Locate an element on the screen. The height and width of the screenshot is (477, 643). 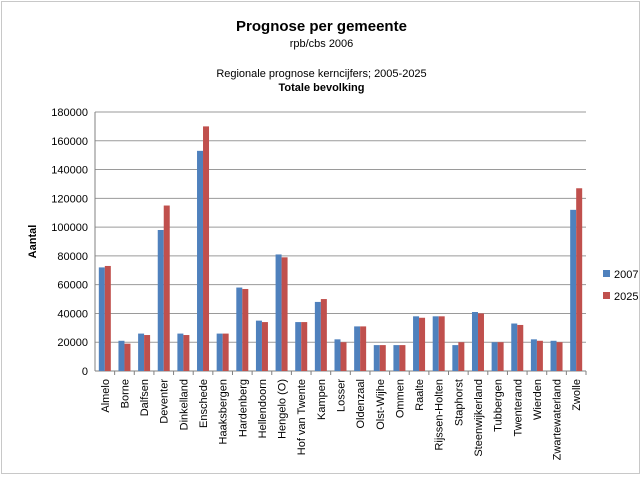
y-tick-label: 120000 is located at coordinates (69, 199).